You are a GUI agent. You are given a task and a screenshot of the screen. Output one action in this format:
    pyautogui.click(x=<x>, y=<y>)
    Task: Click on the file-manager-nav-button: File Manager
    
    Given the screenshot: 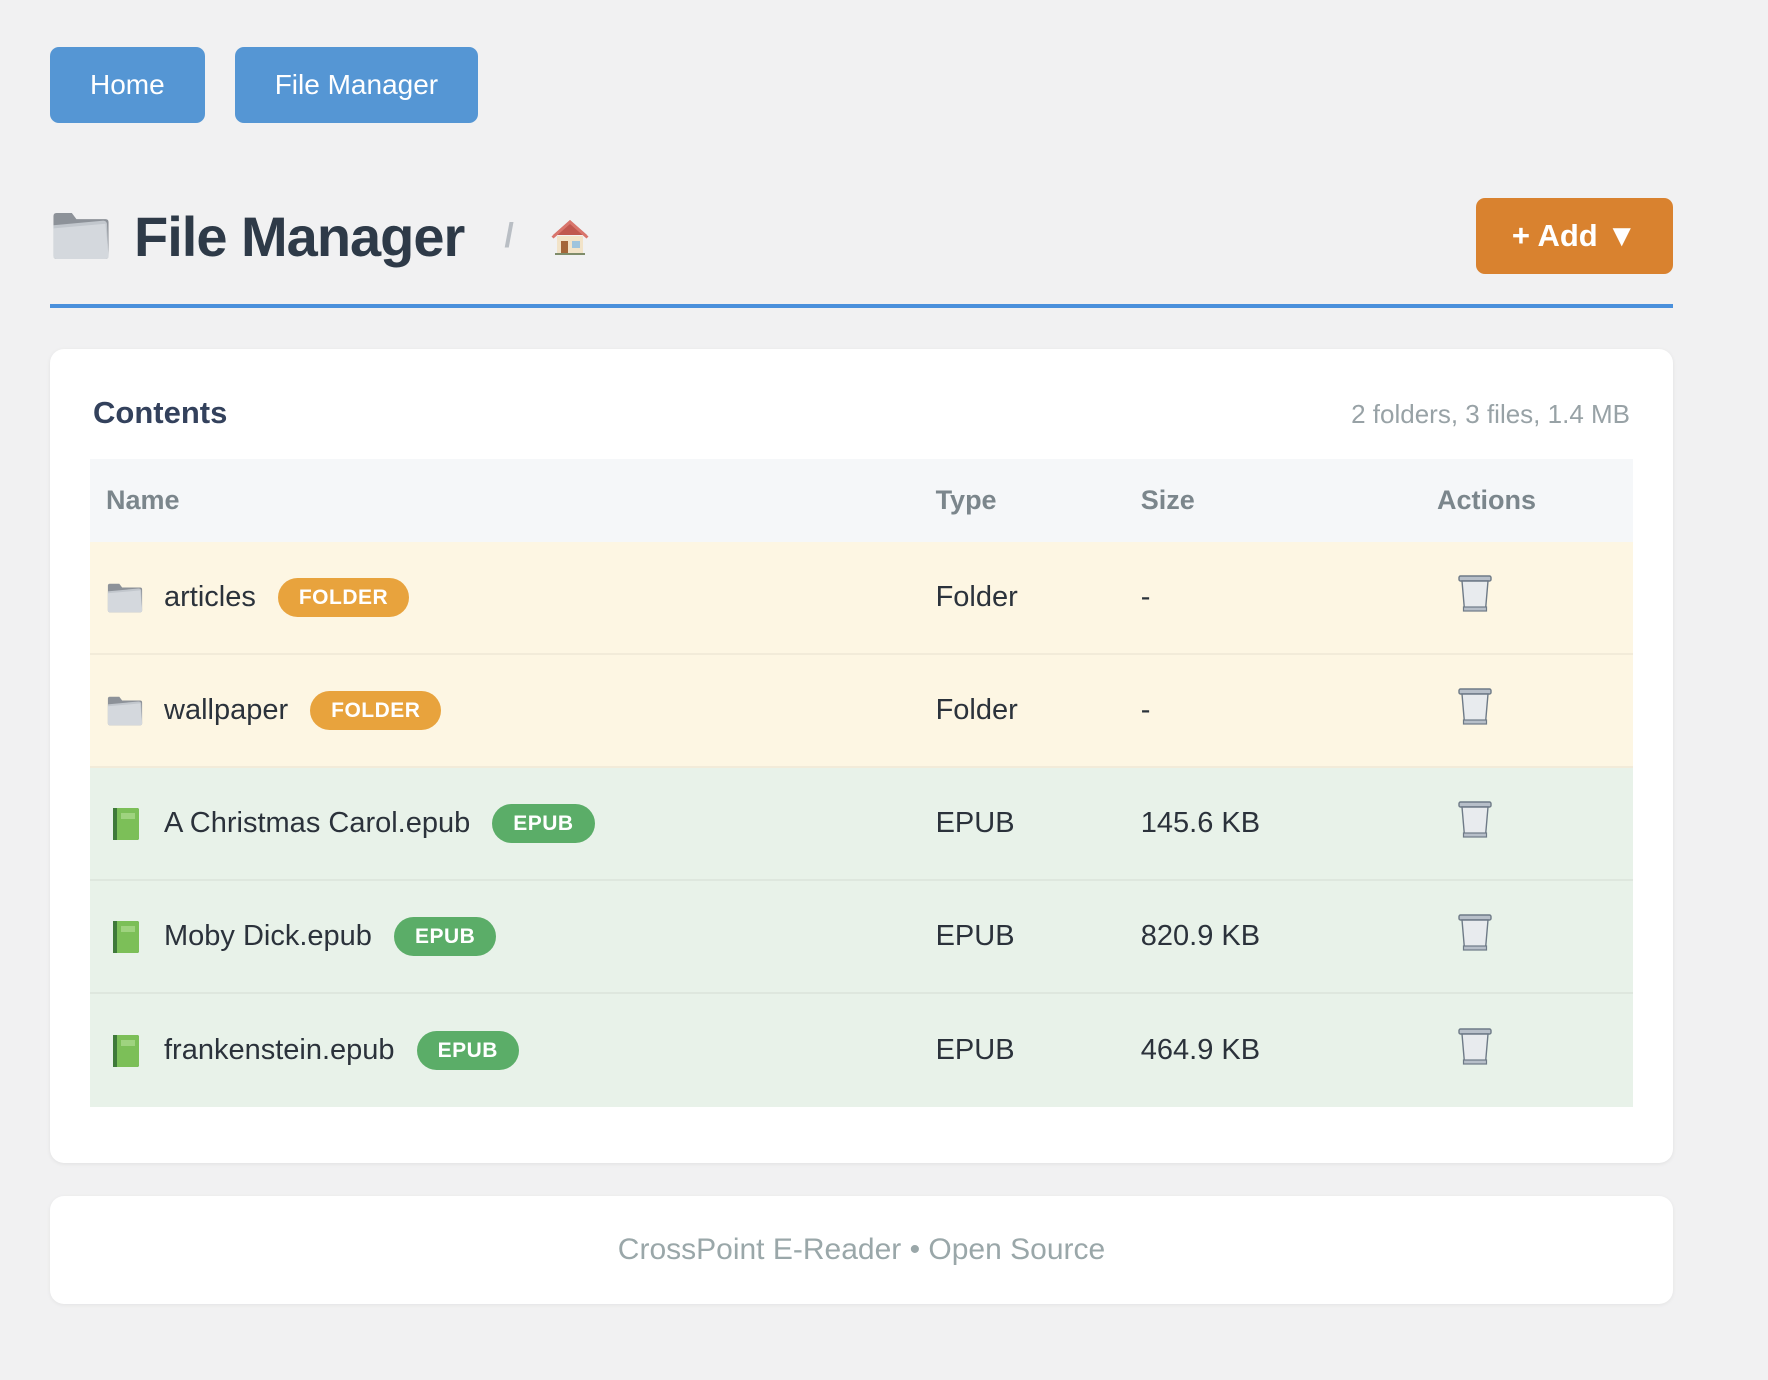 What is the action you would take?
    pyautogui.click(x=356, y=85)
    